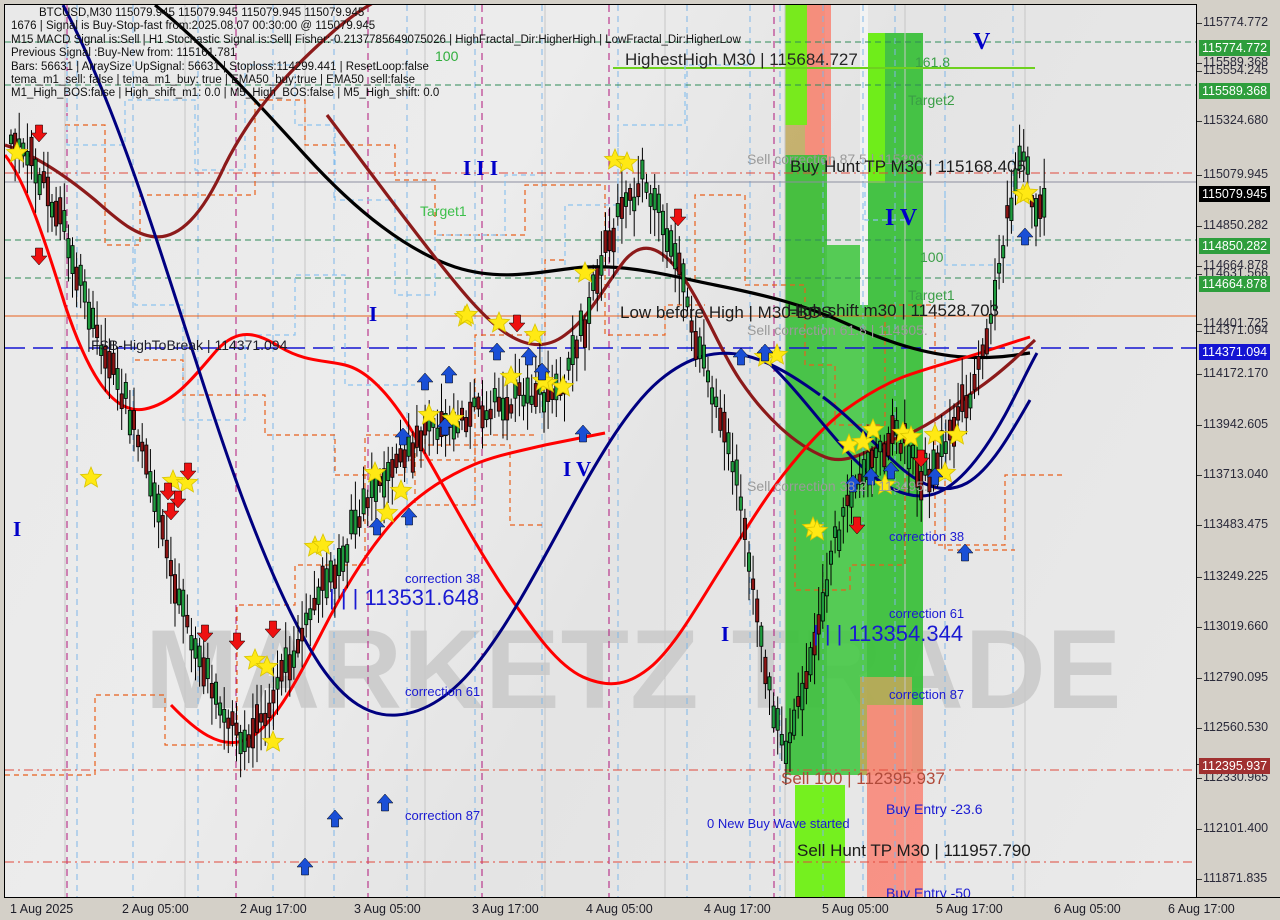 The image size is (1280, 920). What do you see at coordinates (837, 486) in the screenshot?
I see `sell-correction-38-2-label: Sell correction 38.2 | 113495.` at bounding box center [837, 486].